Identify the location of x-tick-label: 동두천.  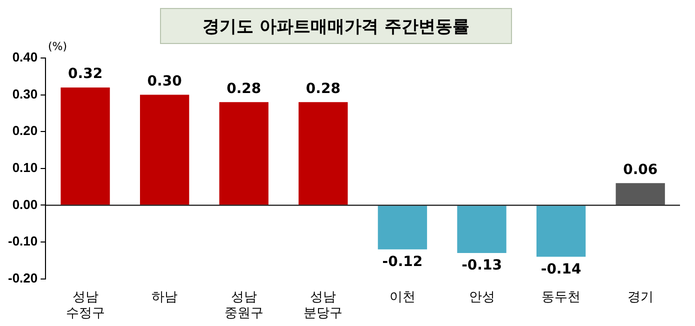
(561, 296).